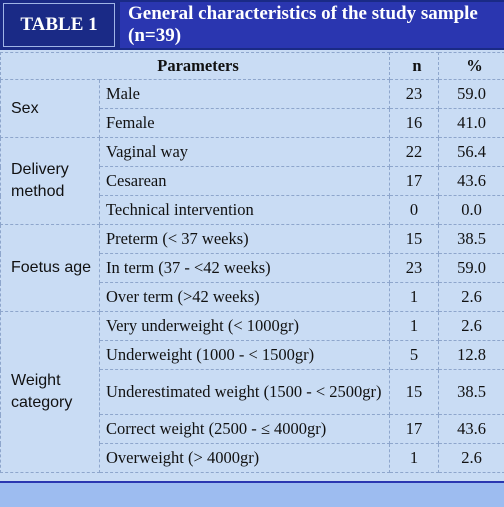  Describe the element at coordinates (195, 66) in the screenshot. I see `col-header-parameters: Parameters` at that location.